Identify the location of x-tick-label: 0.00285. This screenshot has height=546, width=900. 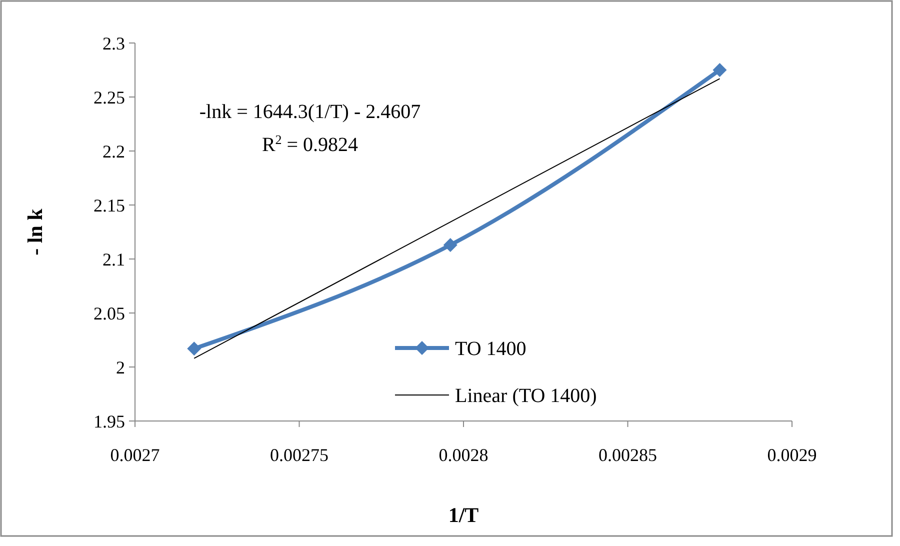
(627, 455).